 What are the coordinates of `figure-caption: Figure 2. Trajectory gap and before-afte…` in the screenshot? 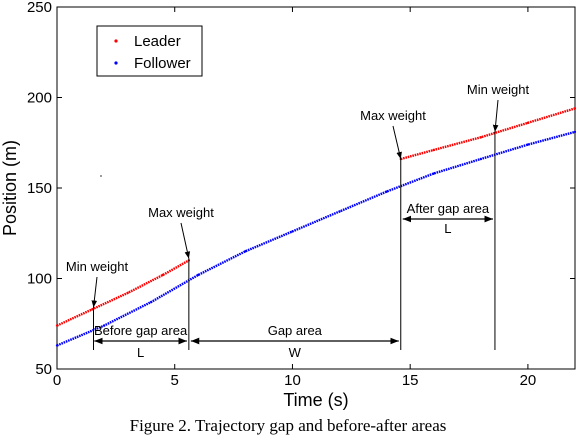 It's located at (288, 425).